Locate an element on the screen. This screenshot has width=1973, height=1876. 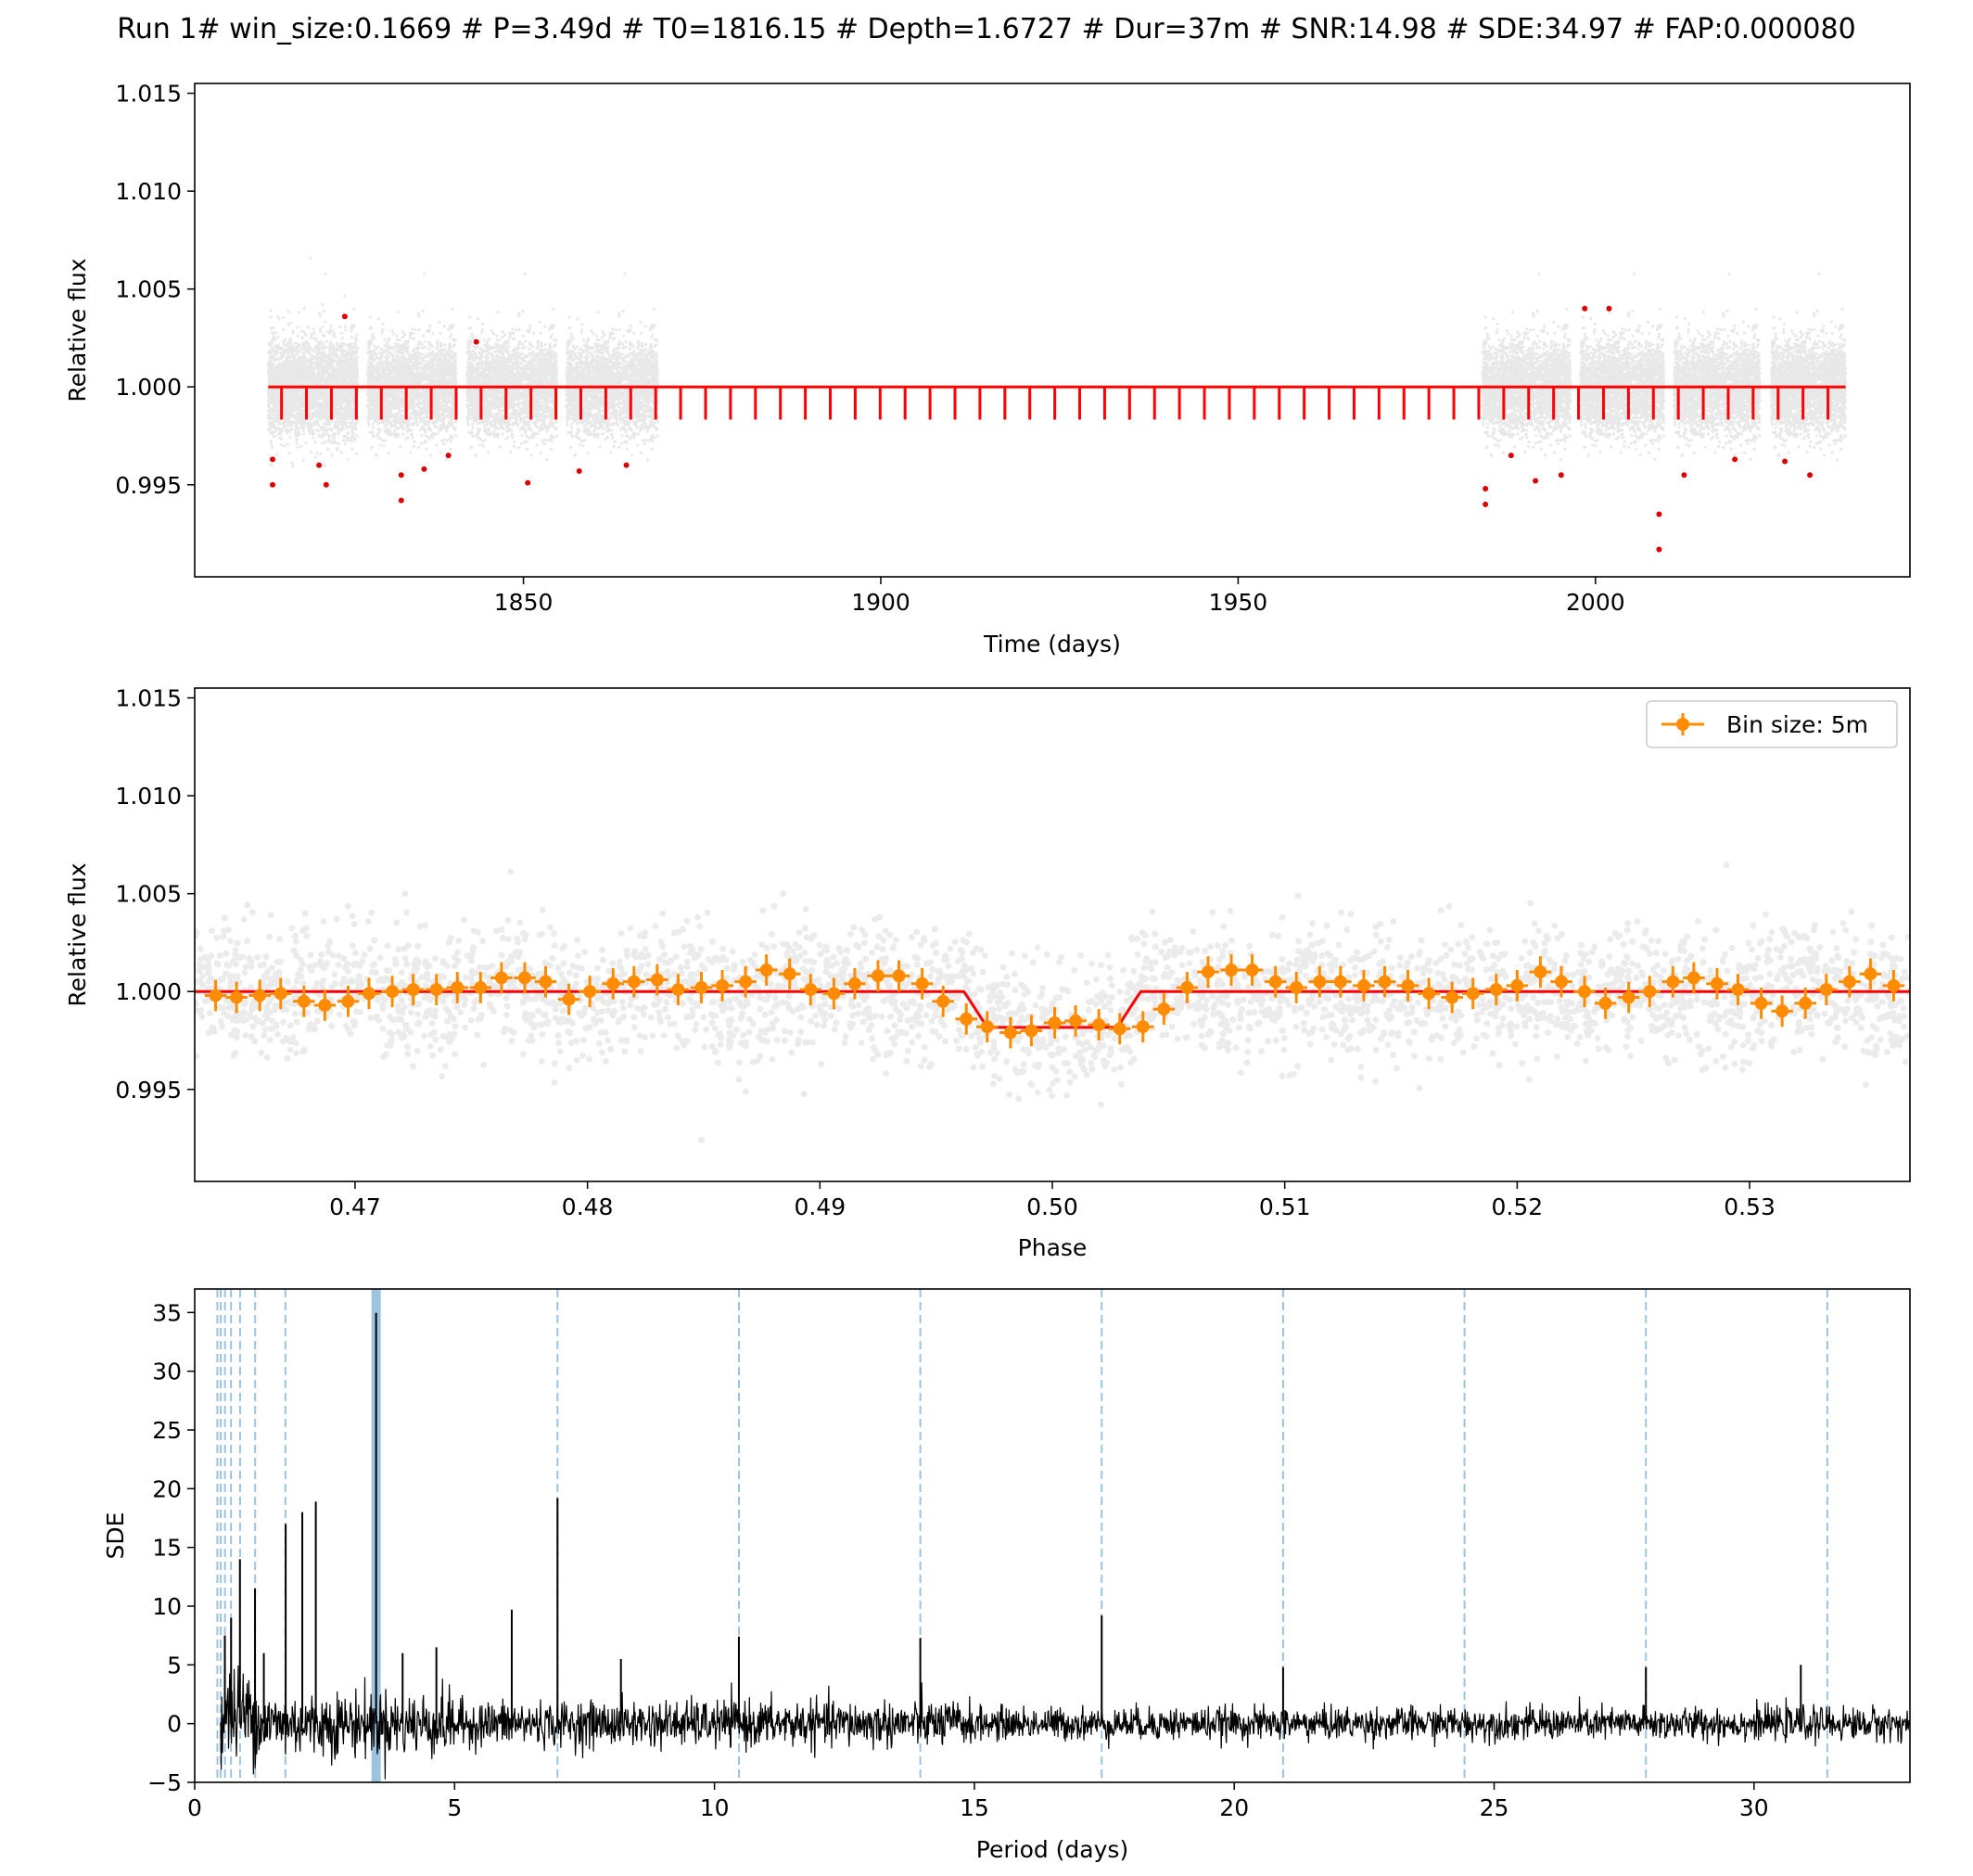
legend-marker-dot is located at coordinates (1682, 724).